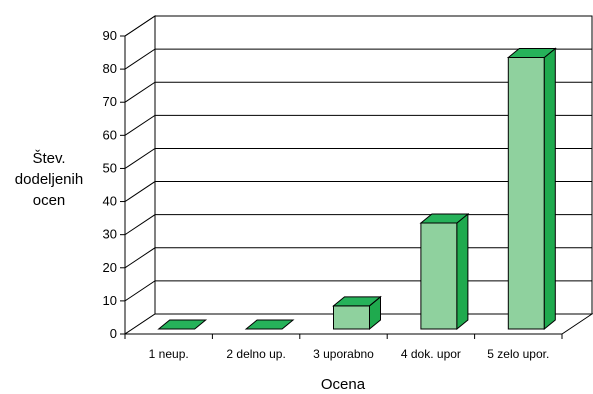 The width and height of the screenshot is (593, 394). Describe the element at coordinates (110, 300) in the screenshot. I see `y-tick-label: 10` at that location.